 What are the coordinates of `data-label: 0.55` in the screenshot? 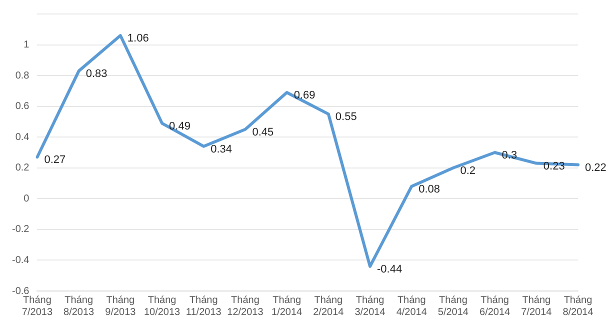 It's located at (346, 117).